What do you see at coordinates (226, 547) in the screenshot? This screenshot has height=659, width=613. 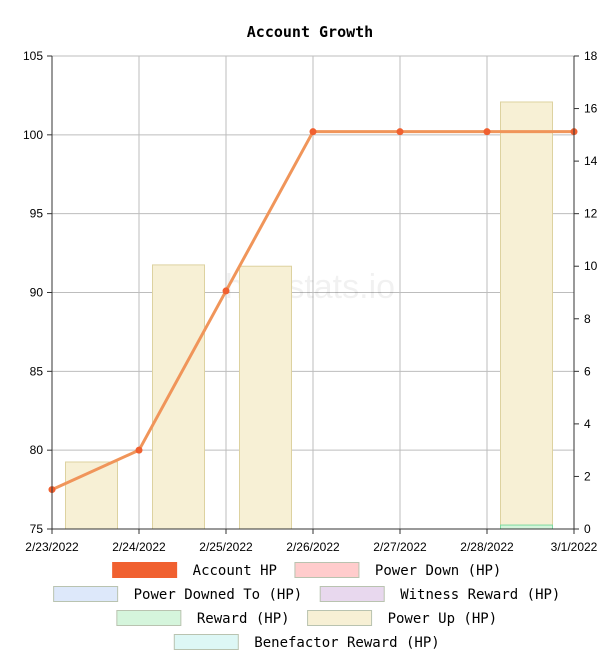 I see `x-tick-label: 2/25/2022` at bounding box center [226, 547].